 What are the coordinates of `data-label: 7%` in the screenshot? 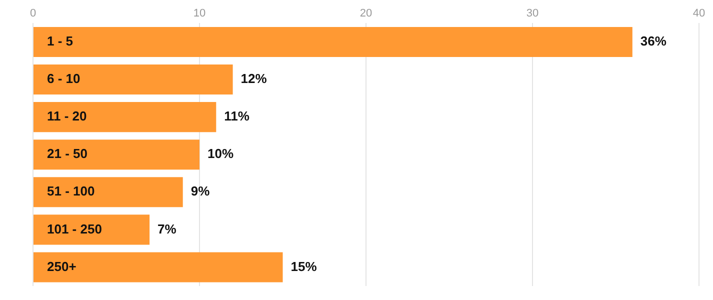 It's located at (167, 228).